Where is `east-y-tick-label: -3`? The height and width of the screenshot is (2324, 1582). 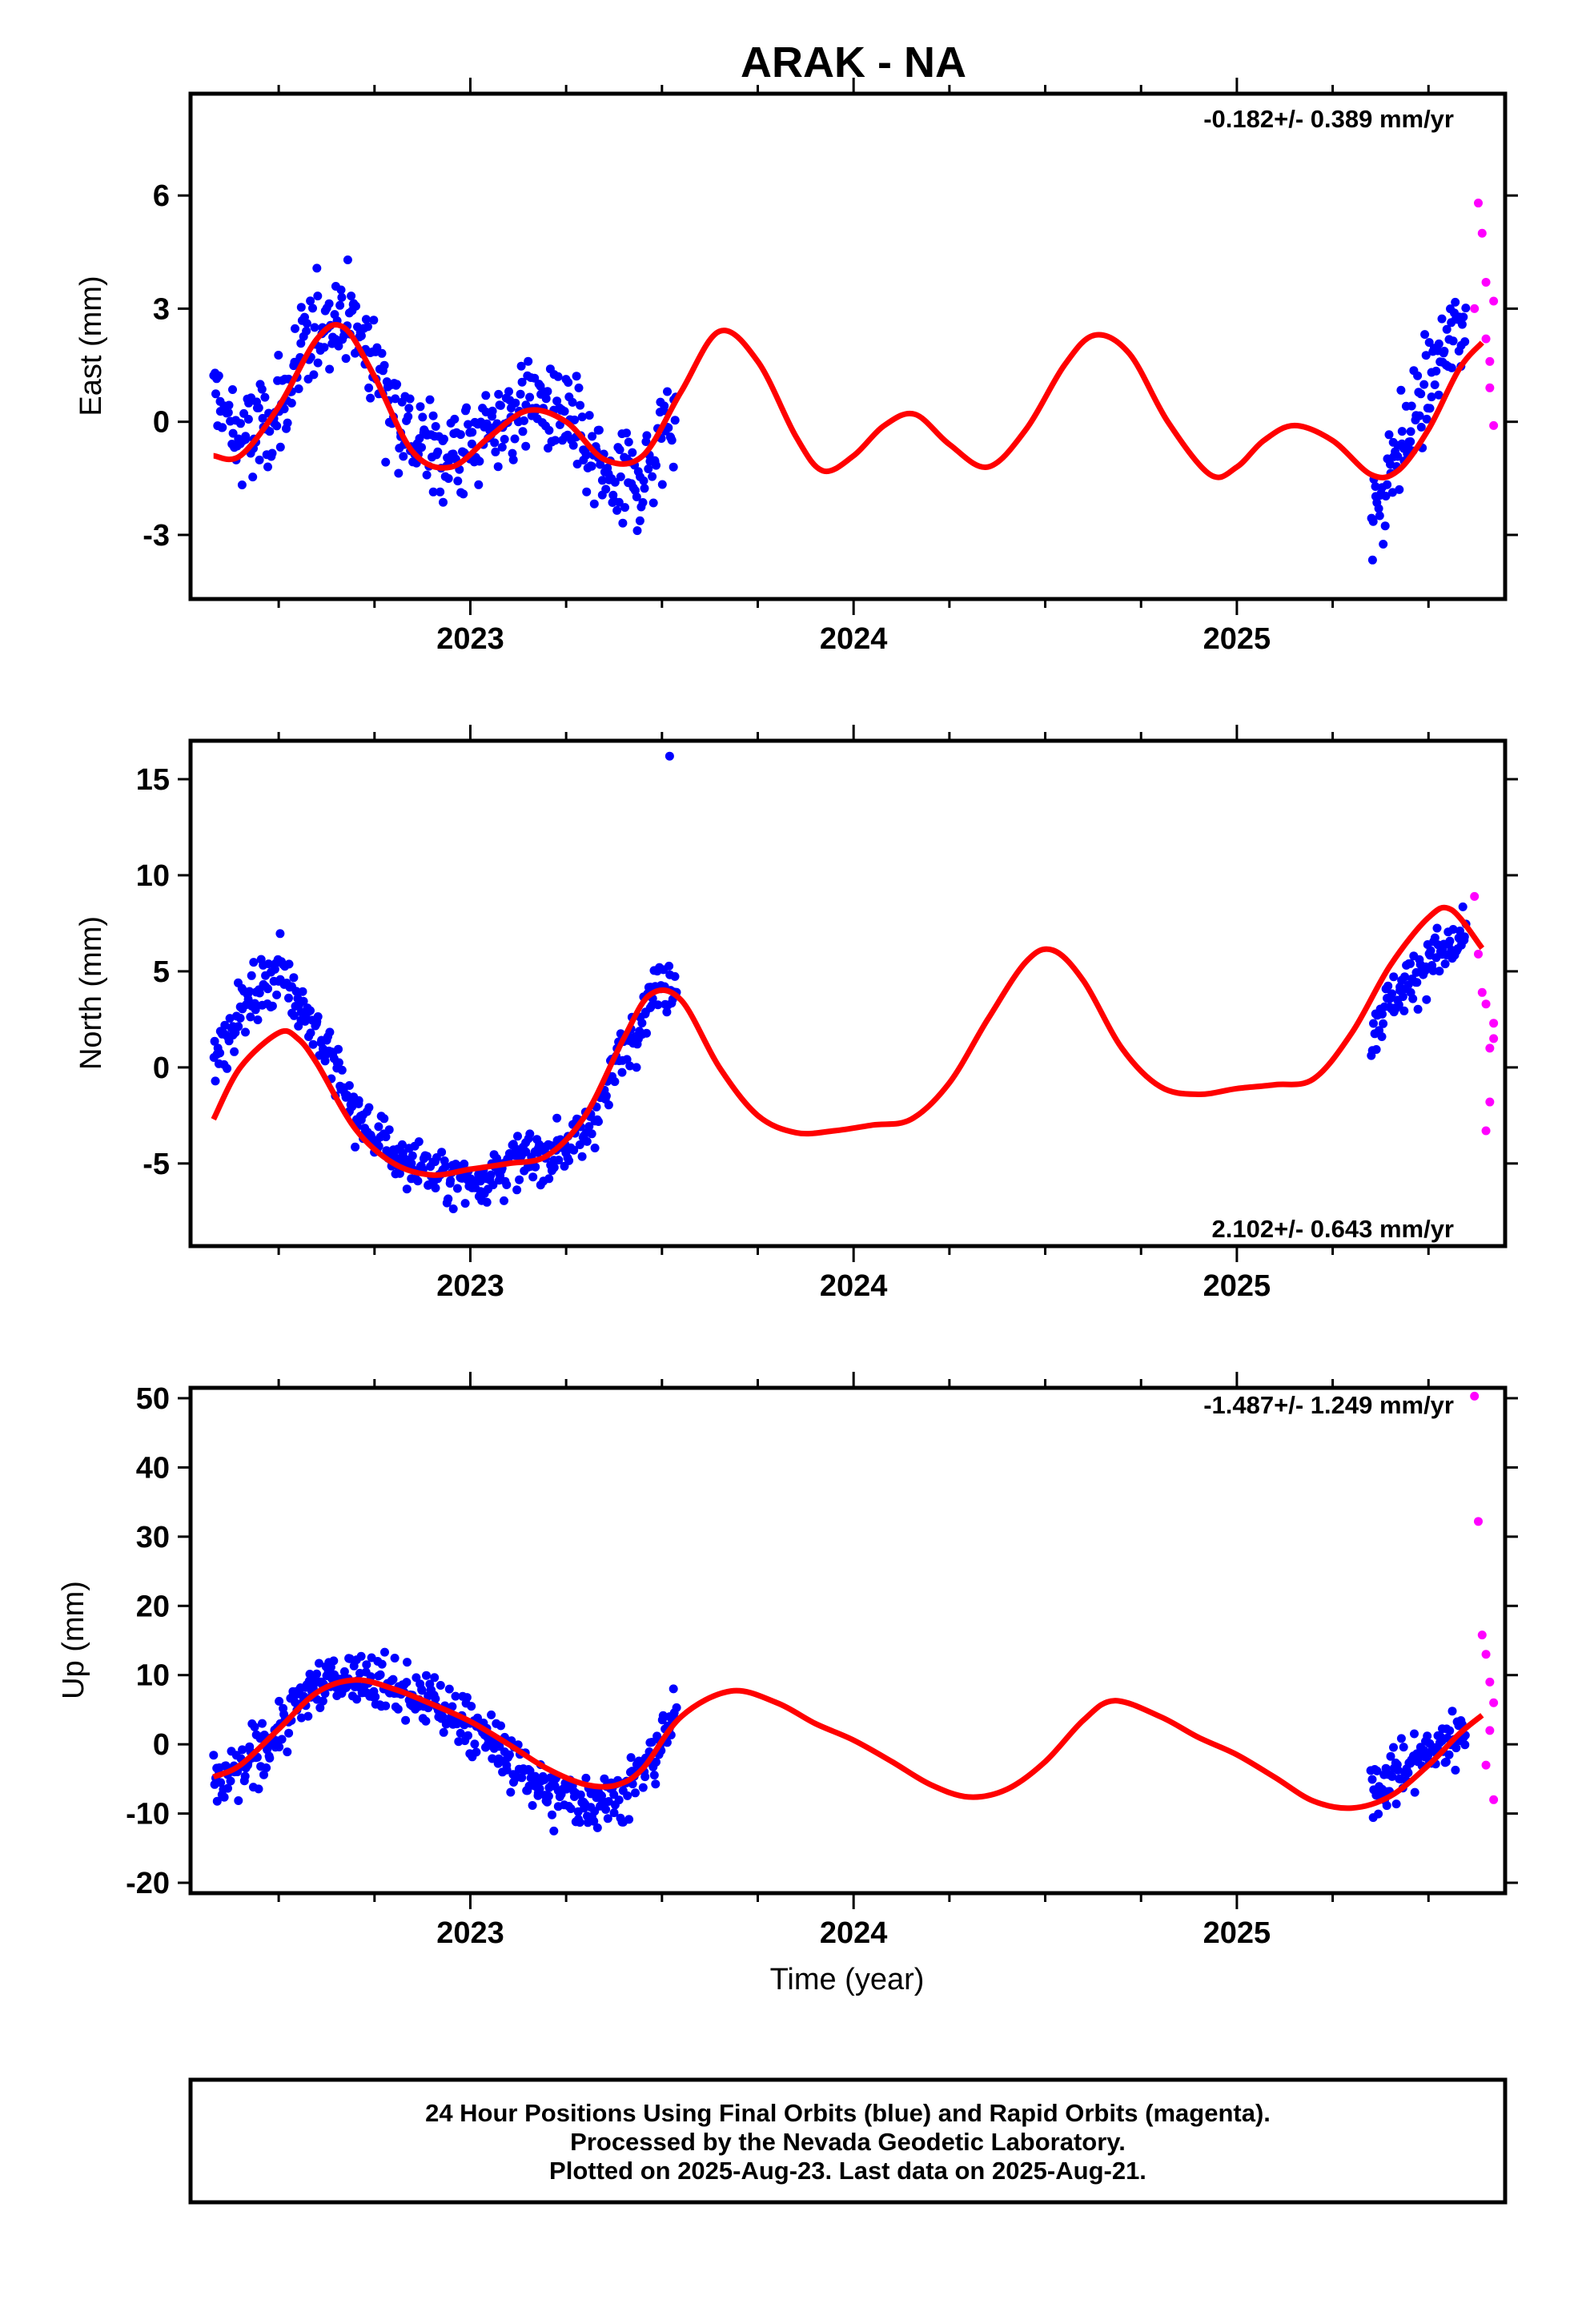 east-y-tick-label: -3 is located at coordinates (156, 536).